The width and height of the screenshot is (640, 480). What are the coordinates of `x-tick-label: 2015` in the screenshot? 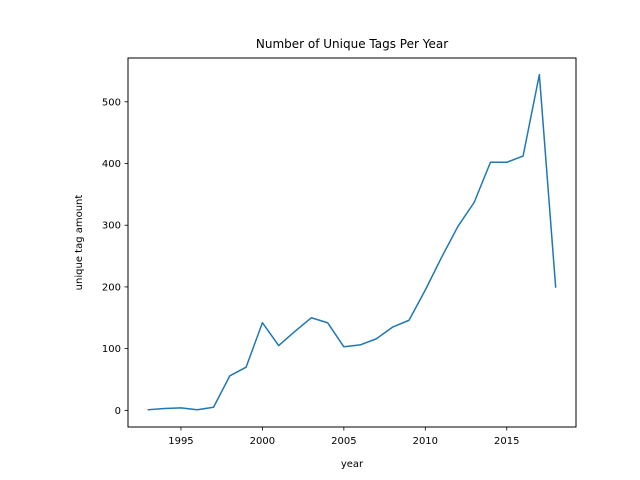 It's located at (506, 441).